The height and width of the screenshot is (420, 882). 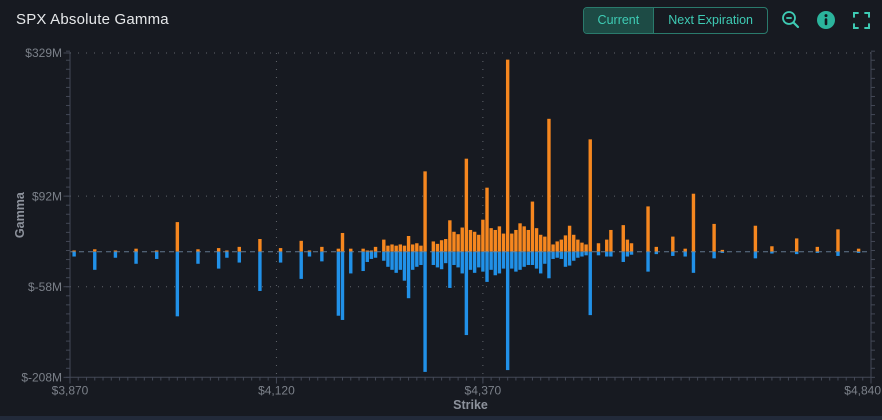 I want to click on expiration-toggle: Current Next Expiration, so click(x=675, y=20).